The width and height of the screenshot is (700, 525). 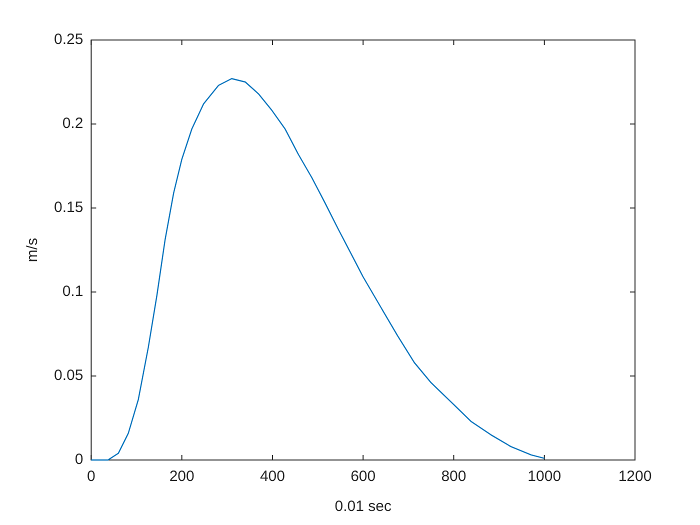 I want to click on y-axis-title: m/s, so click(x=33, y=250).